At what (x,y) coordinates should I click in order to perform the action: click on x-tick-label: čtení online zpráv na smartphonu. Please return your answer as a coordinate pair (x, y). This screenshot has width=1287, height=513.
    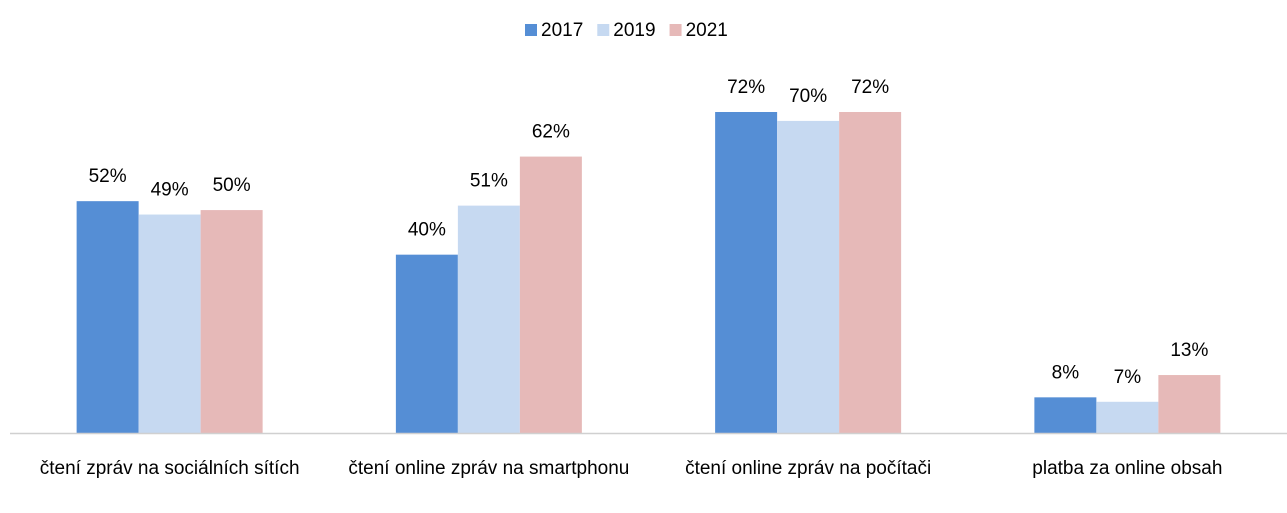
    Looking at the image, I should click on (489, 468).